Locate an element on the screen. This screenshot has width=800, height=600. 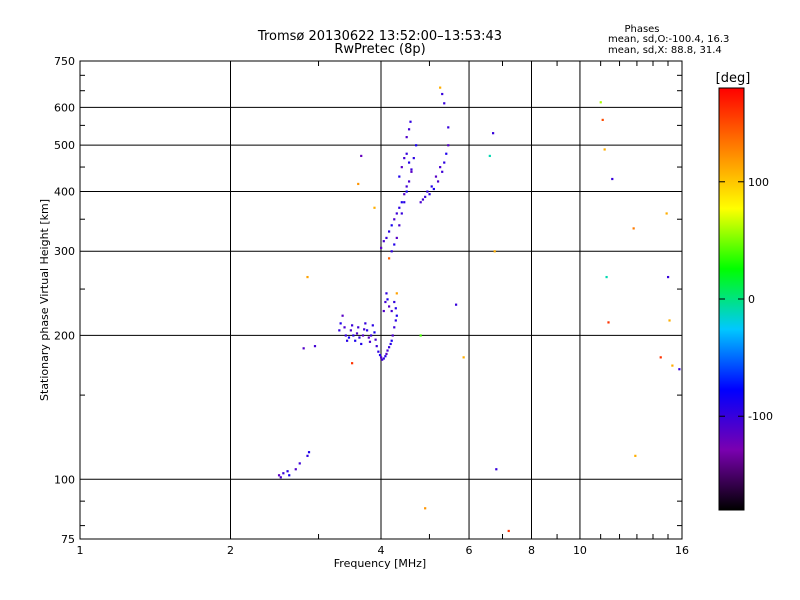
y-tick-label: 750 is located at coordinates (64, 61).